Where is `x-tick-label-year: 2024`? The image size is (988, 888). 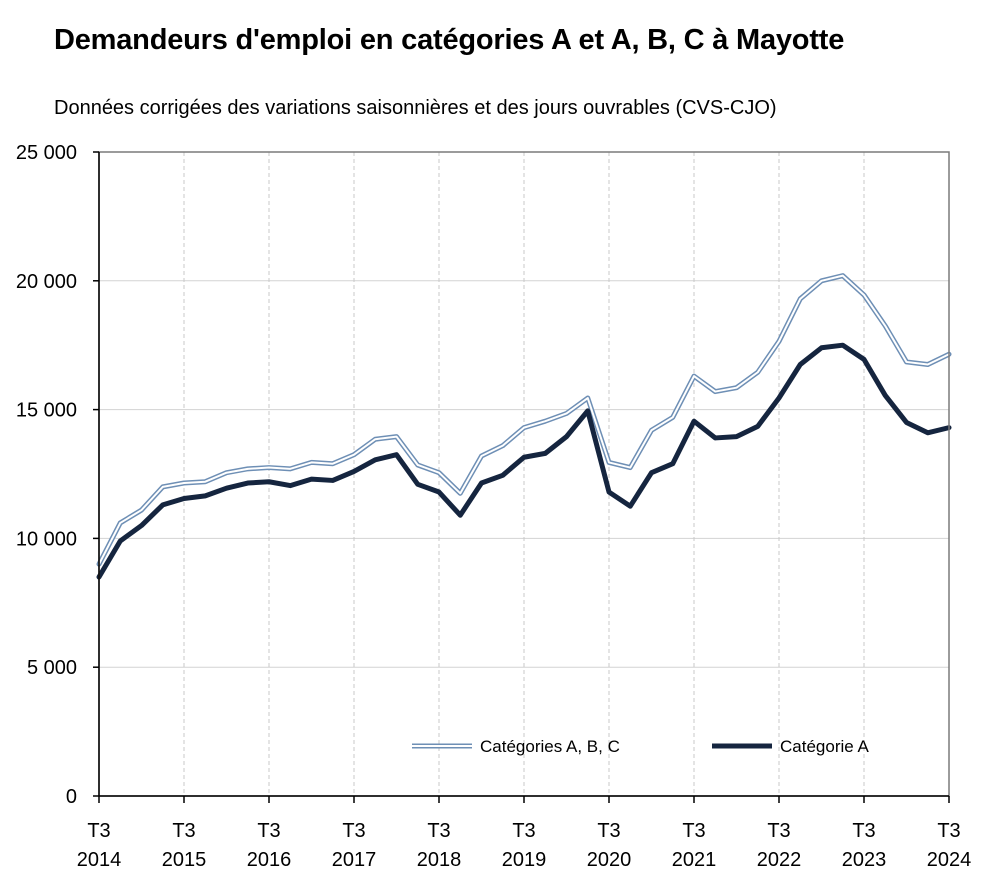
x-tick-label-year: 2024 is located at coordinates (949, 860).